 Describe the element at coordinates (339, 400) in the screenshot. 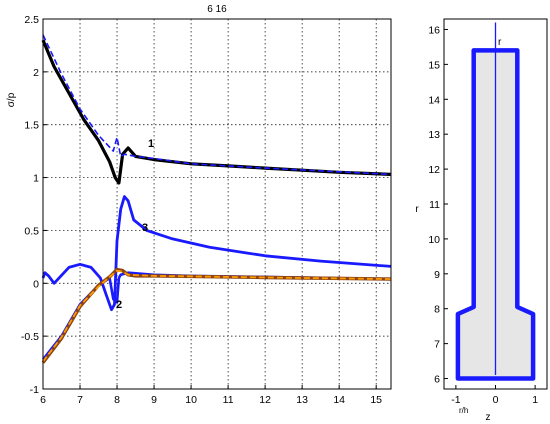

I see `chart1-xtick-label: 14` at that location.